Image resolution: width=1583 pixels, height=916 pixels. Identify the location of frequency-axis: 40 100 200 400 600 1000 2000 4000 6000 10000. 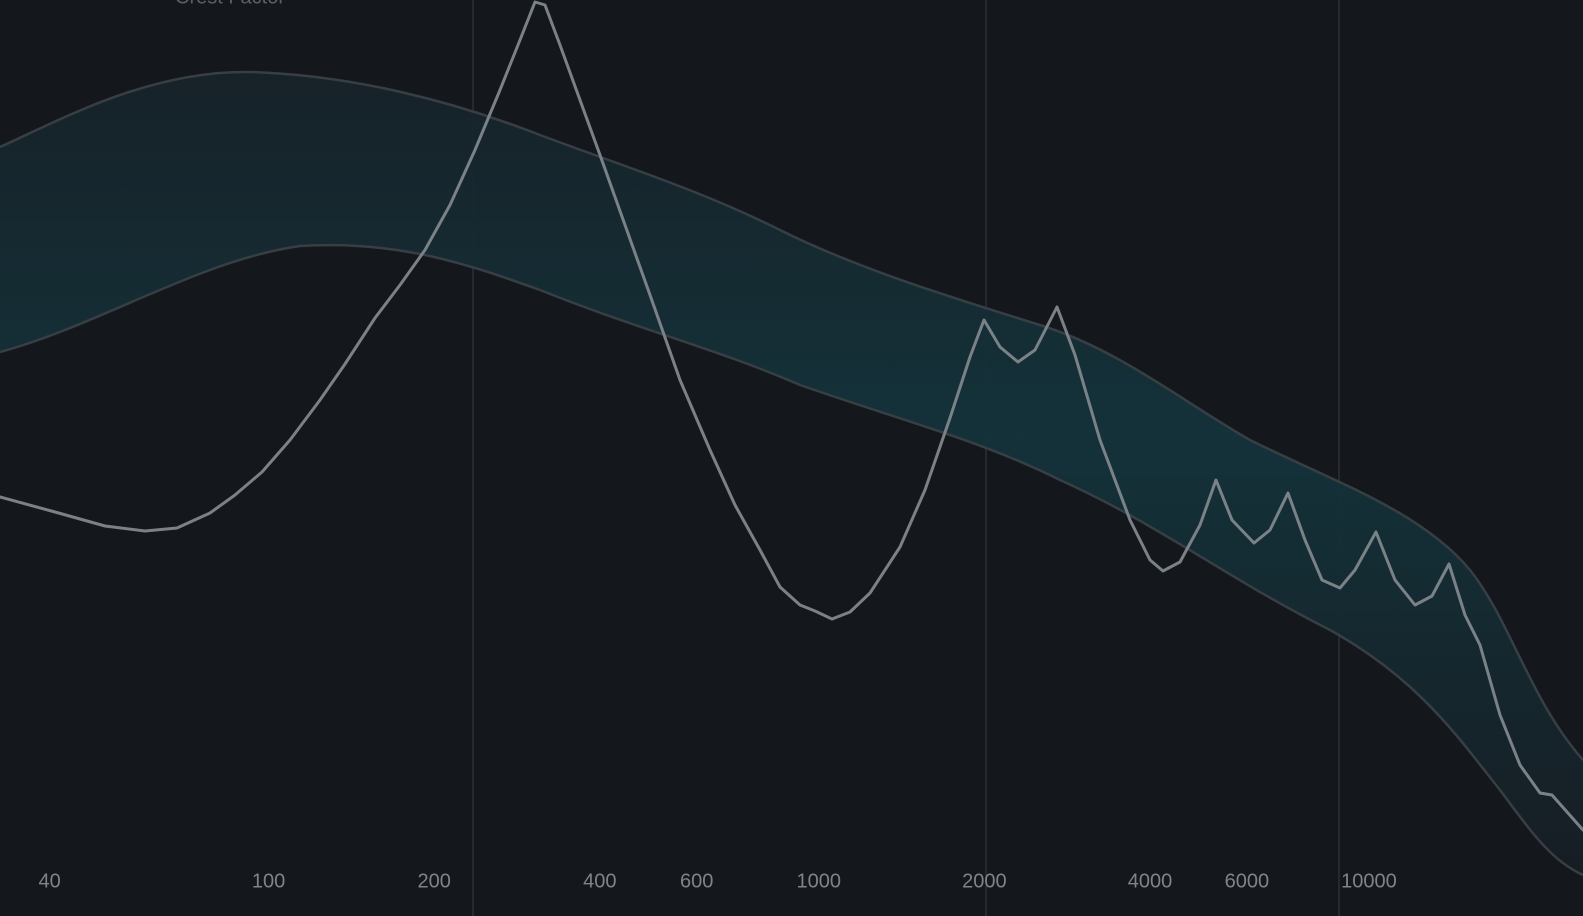
(717, 881).